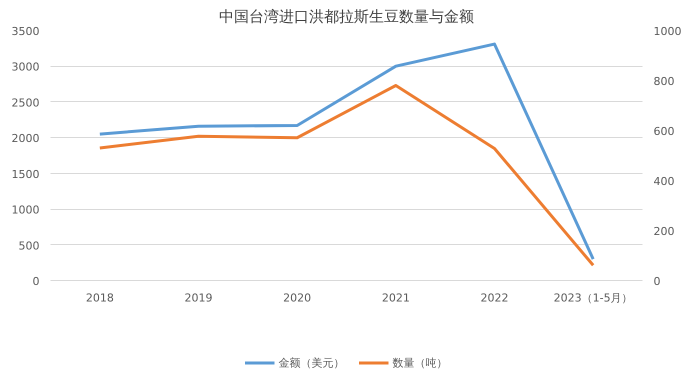 The width and height of the screenshot is (688, 391). What do you see at coordinates (100, 298) in the screenshot?
I see `x-tick-label: 2018` at bounding box center [100, 298].